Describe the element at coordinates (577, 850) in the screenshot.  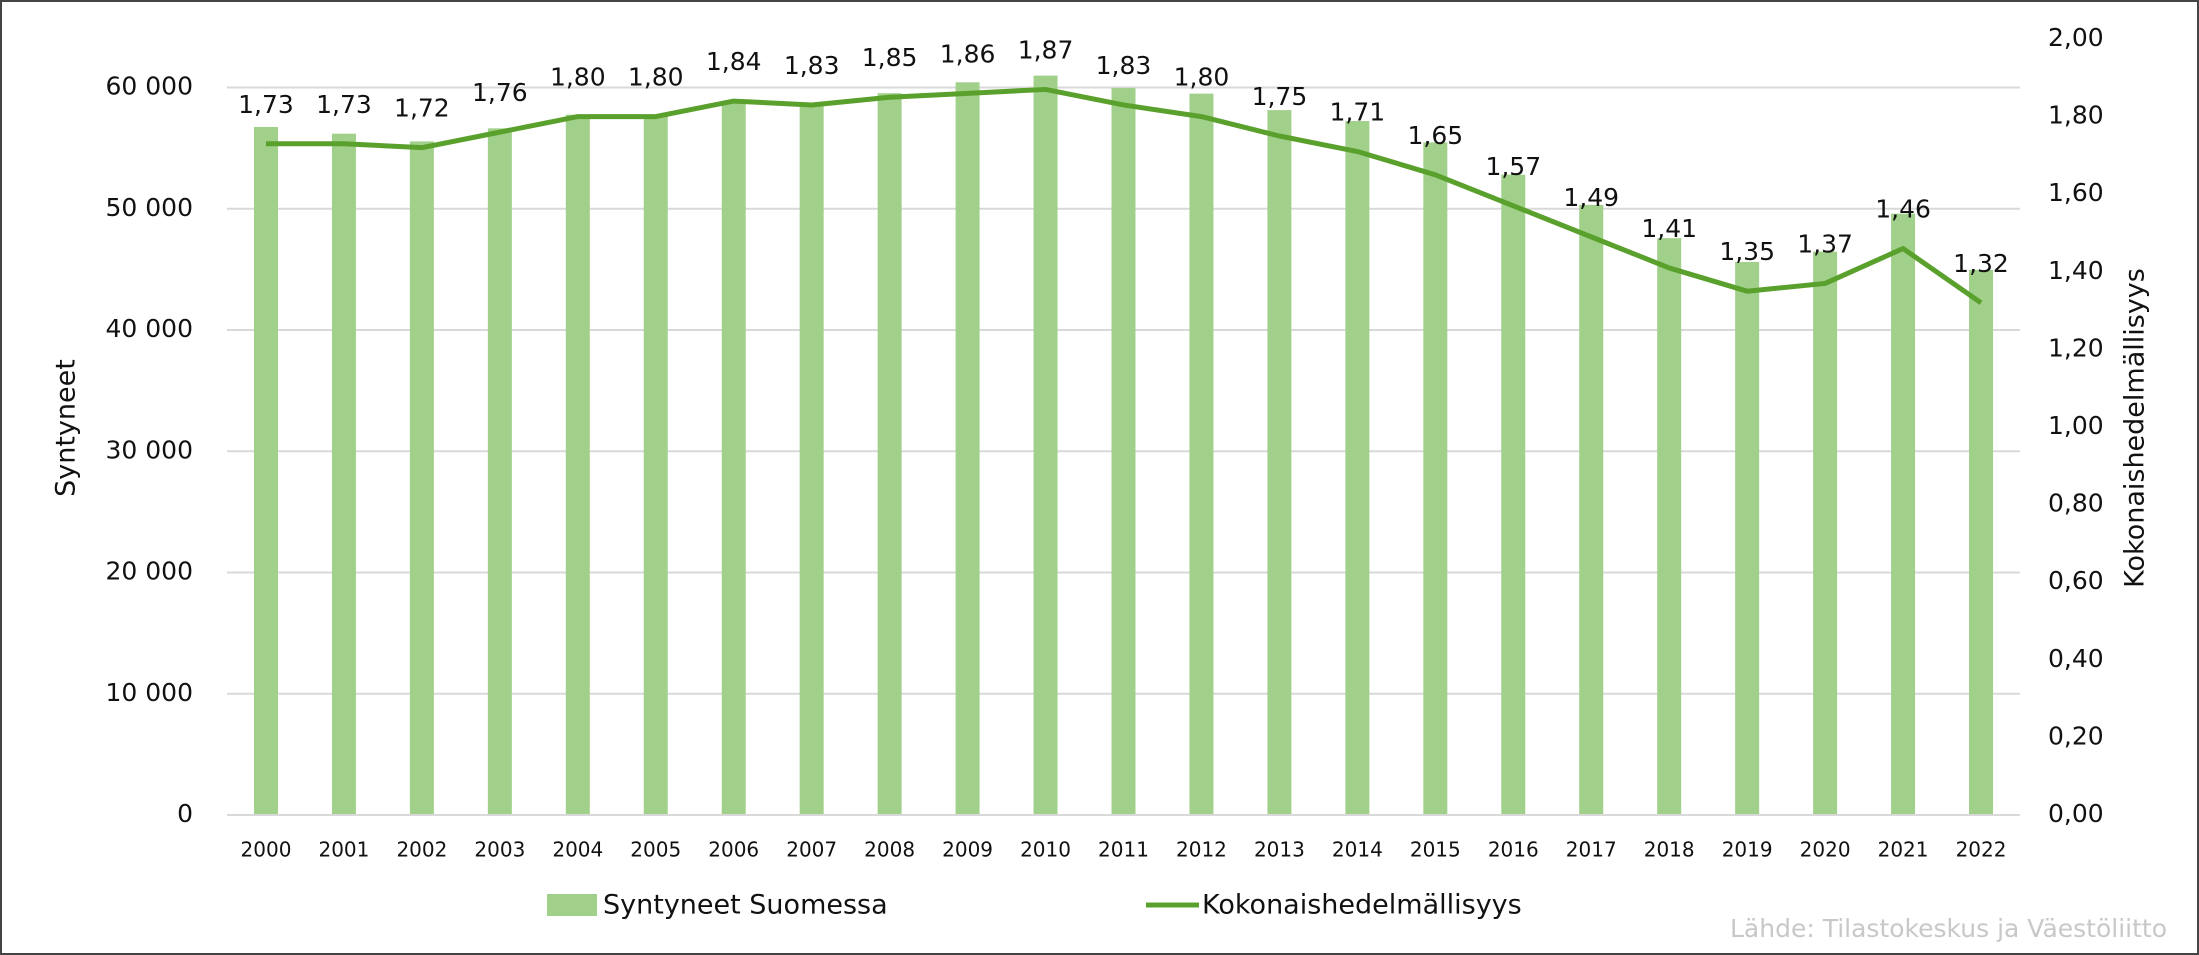
I see `x-tick-label: 2004` at that location.